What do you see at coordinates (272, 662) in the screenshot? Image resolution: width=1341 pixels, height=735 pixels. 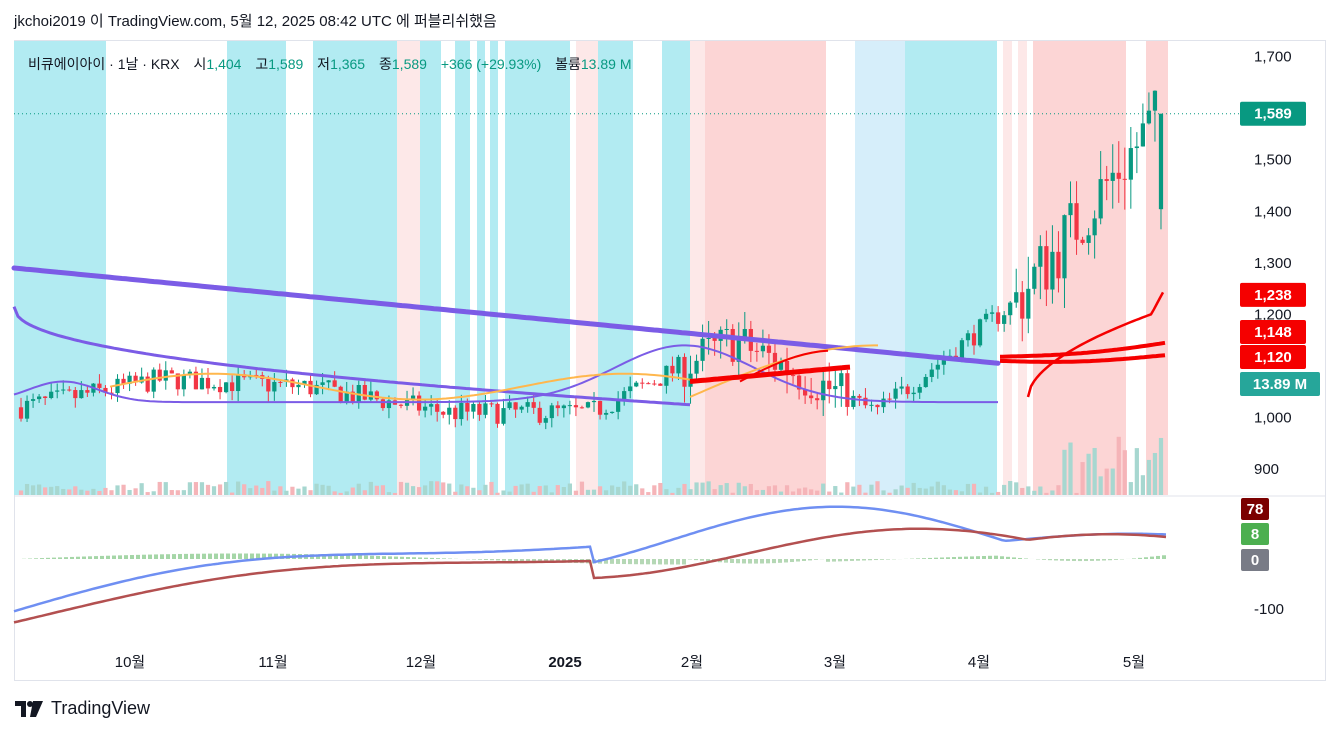 I see `x-tick-label: 11월` at bounding box center [272, 662].